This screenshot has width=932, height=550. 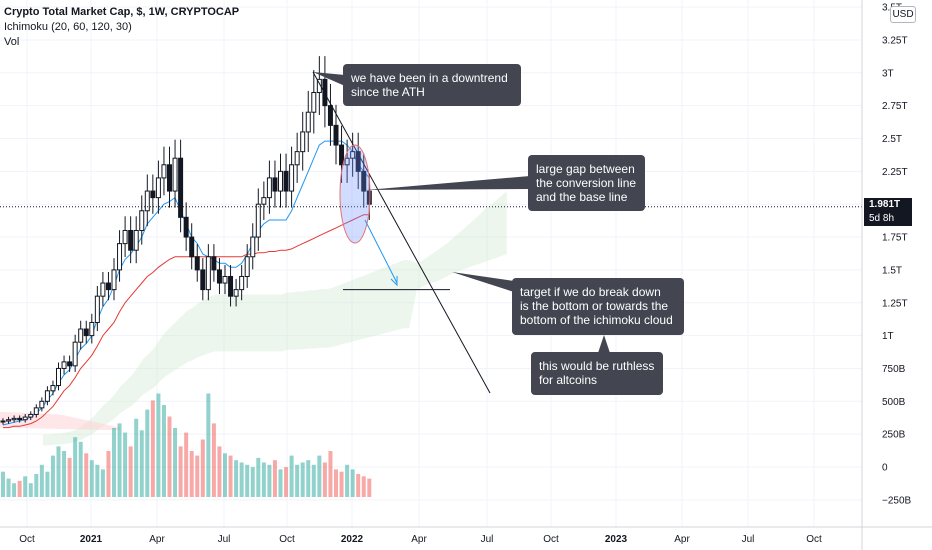 What do you see at coordinates (903, 14) in the screenshot?
I see `currency-button: USD` at bounding box center [903, 14].